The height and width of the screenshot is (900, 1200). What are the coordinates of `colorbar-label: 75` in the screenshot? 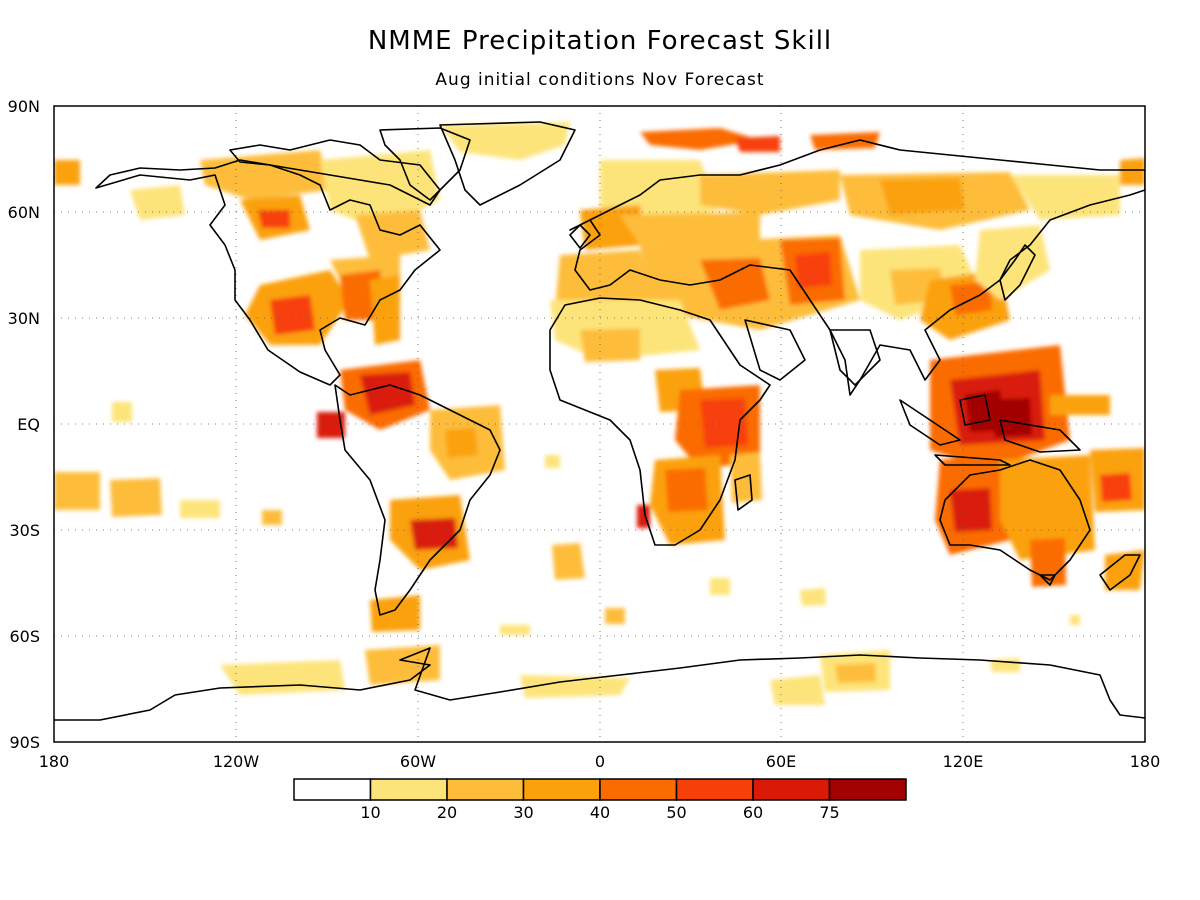 It's located at (829, 812).